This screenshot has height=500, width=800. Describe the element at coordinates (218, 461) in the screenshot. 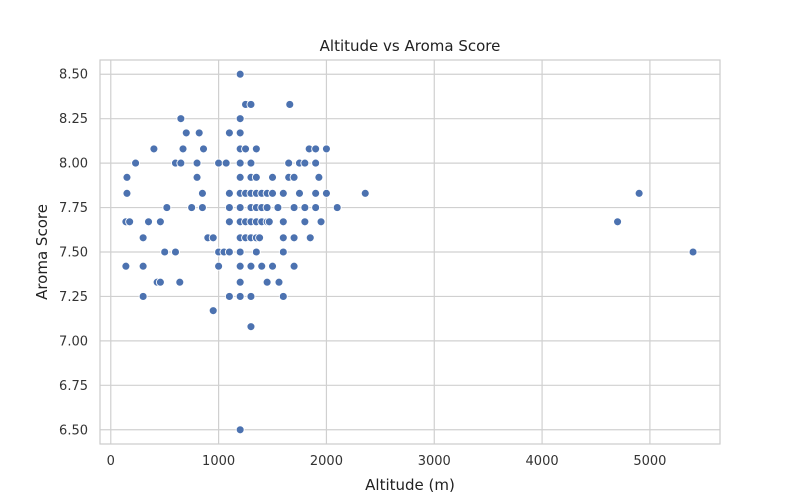

I see `x-tick-label: 1000` at that location.